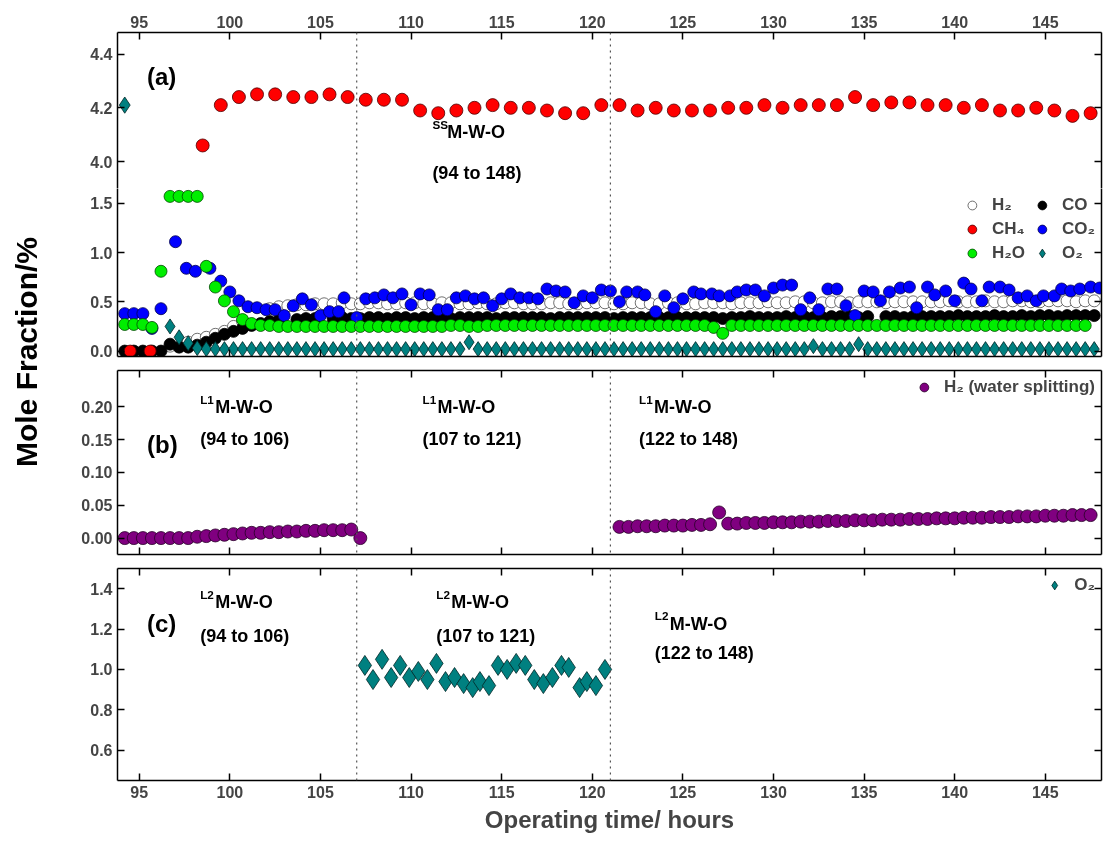 This screenshot has width=1105, height=863. Describe the element at coordinates (1008, 229) in the screenshot. I see `legend-label: CH₄` at that location.